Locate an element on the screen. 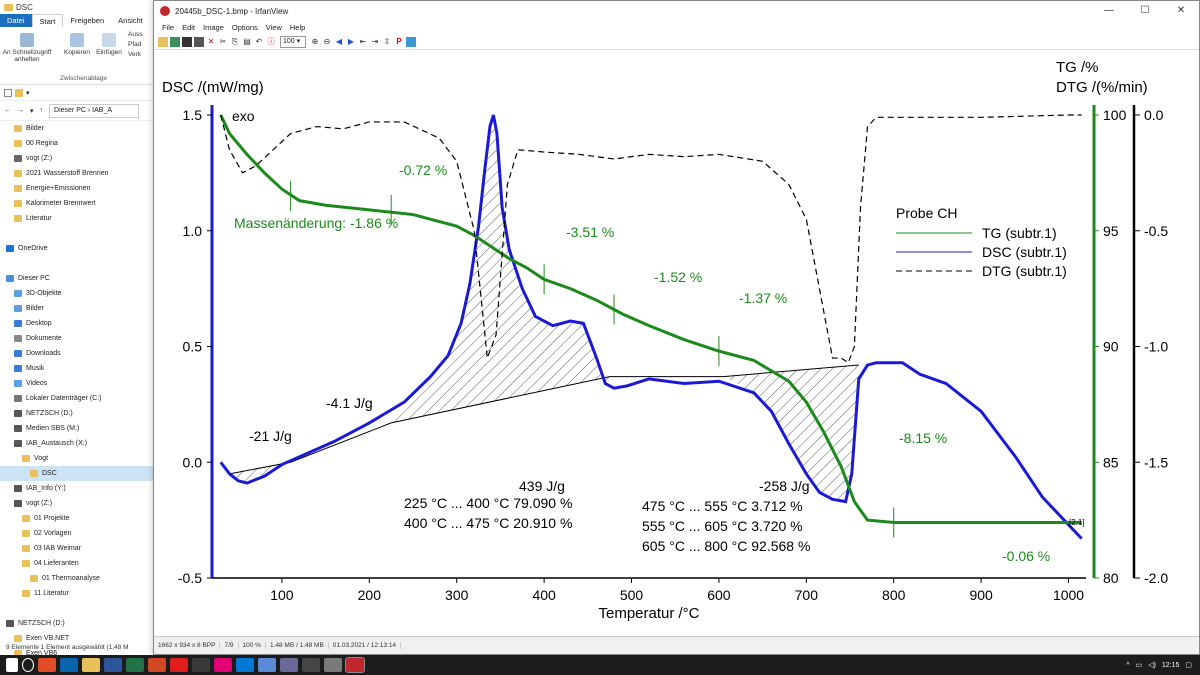 Image resolution: width=1200 pixels, height=675 pixels. last-icon: ⇥ is located at coordinates (375, 41).